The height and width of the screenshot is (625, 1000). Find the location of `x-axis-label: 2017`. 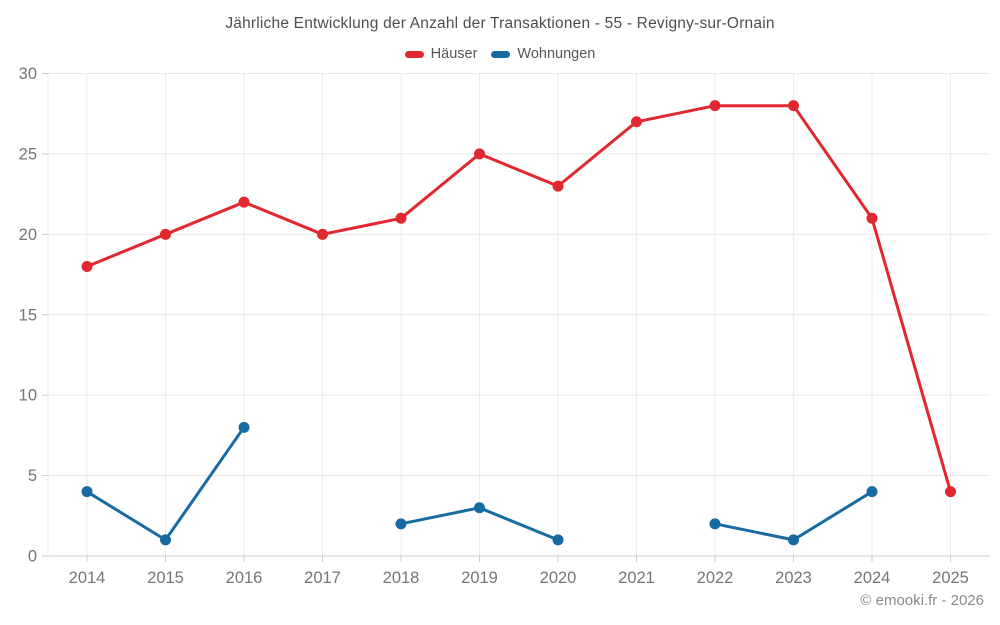

x-axis-label: 2017 is located at coordinates (322, 578).